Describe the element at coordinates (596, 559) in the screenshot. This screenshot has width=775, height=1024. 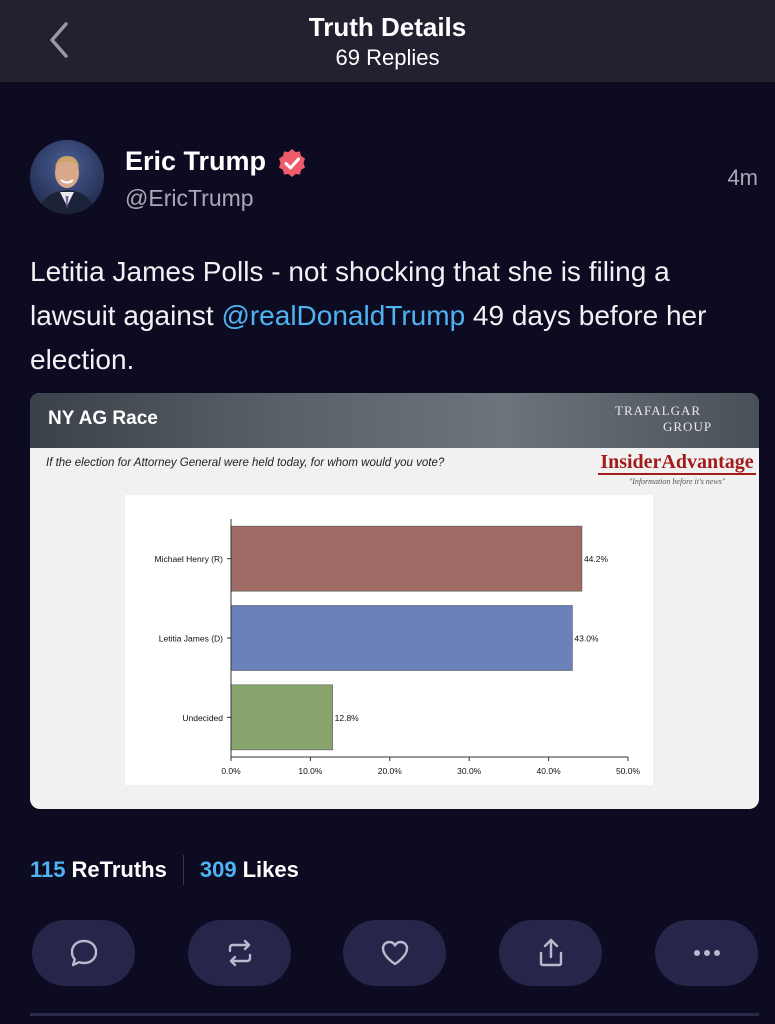
I see `value-label: 44.2%` at that location.